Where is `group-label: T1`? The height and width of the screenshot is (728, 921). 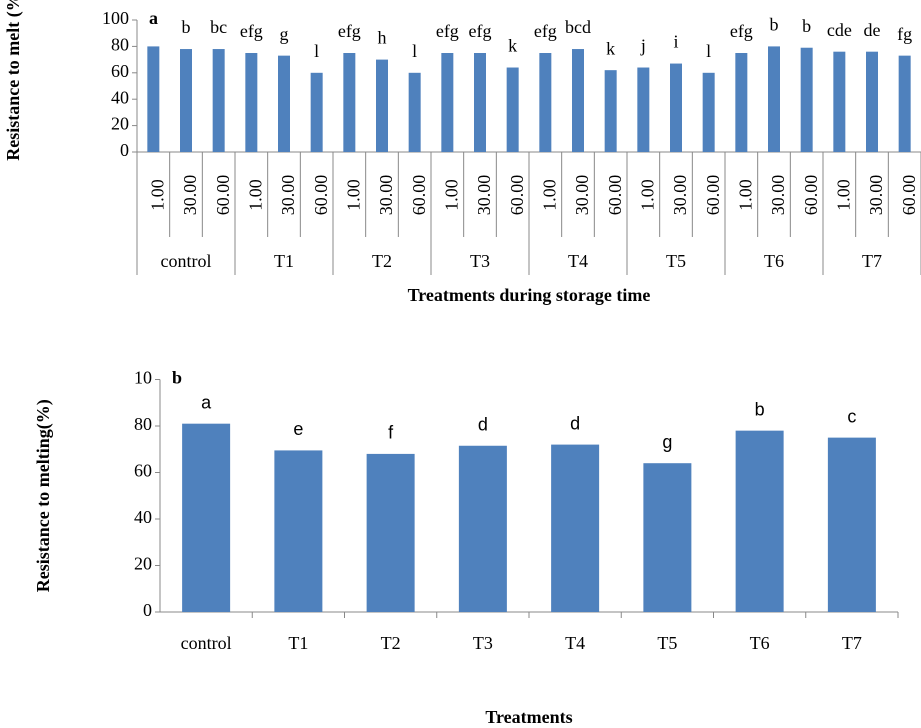
group-label: T1 is located at coordinates (284, 261).